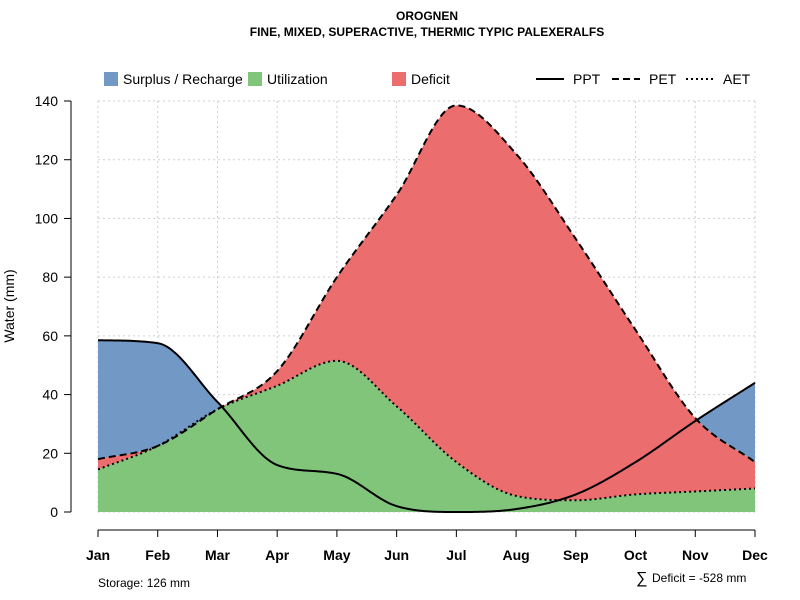 The height and width of the screenshot is (600, 800). I want to click on y-tick-label: 60, so click(50, 336).